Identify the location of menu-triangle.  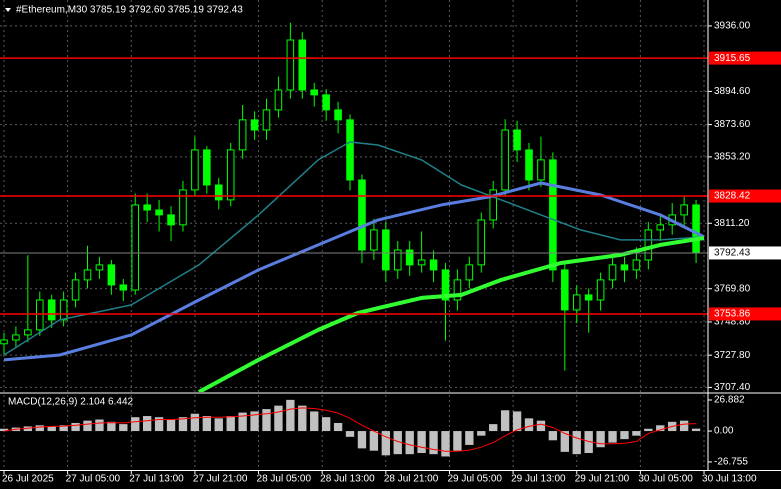
(8, 10).